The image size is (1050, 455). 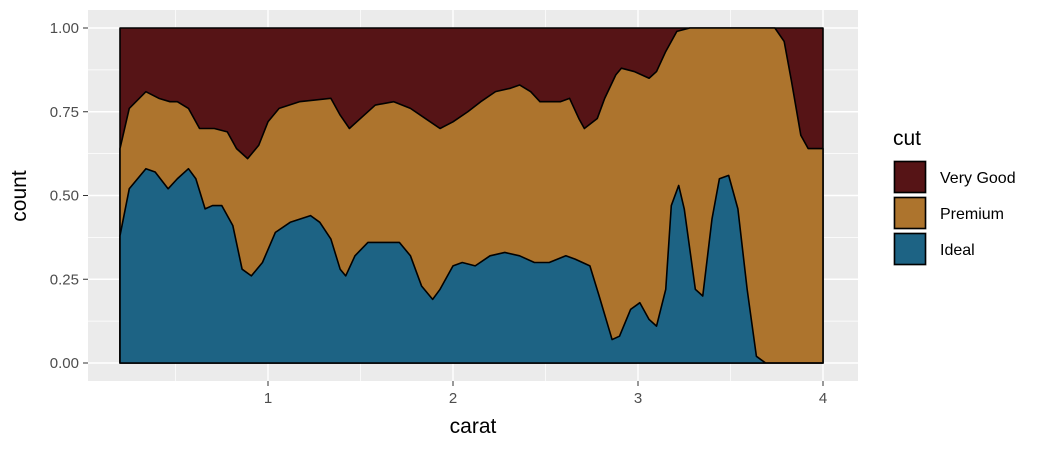 What do you see at coordinates (64, 28) in the screenshot?
I see `y-tick-label: 1.00` at bounding box center [64, 28].